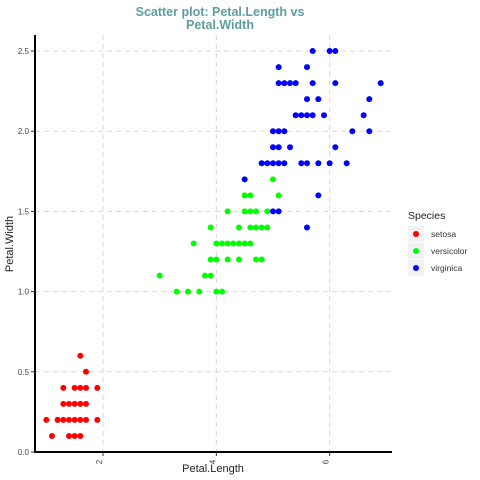  Describe the element at coordinates (449, 251) in the screenshot. I see `legend-label-versicolor: versicolor` at that location.